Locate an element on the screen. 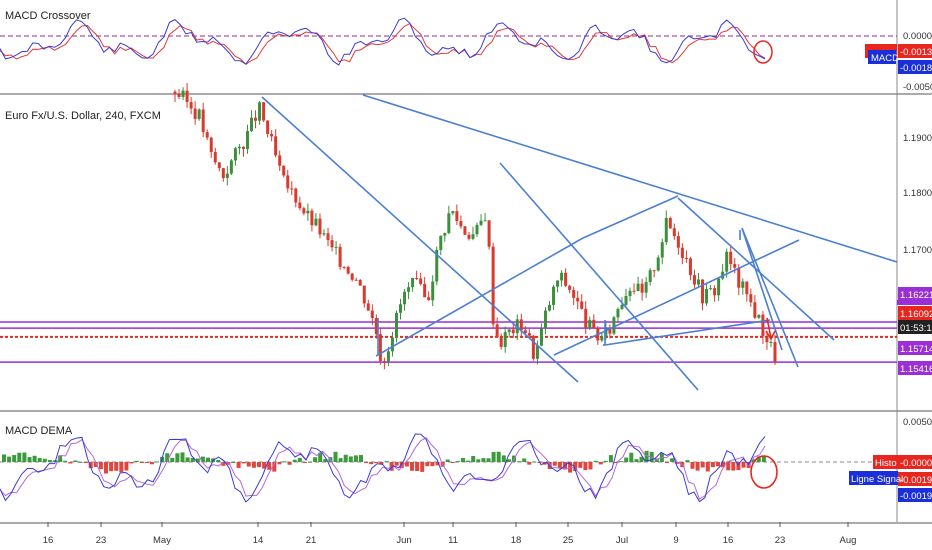 This screenshot has height=550, width=932. x-tick-label: 23 is located at coordinates (780, 540).